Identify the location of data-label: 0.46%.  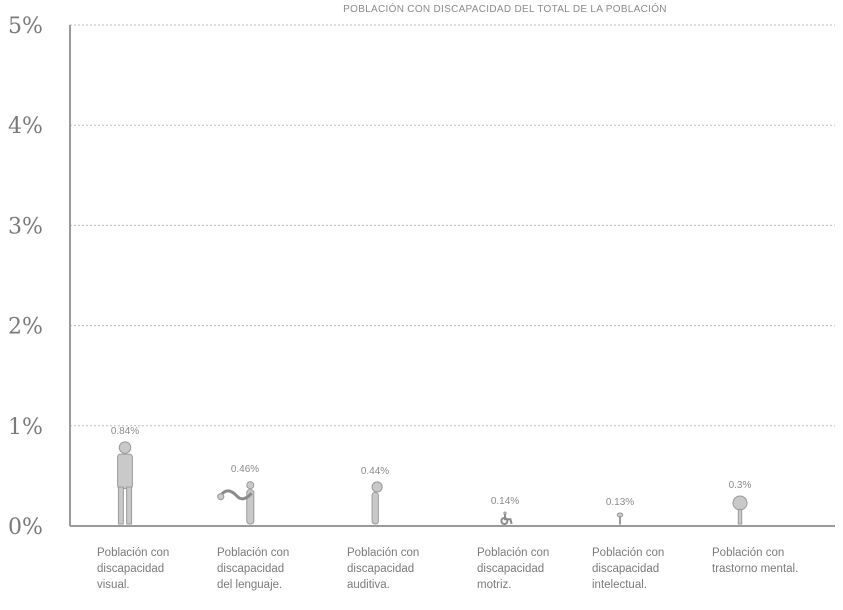
(245, 469).